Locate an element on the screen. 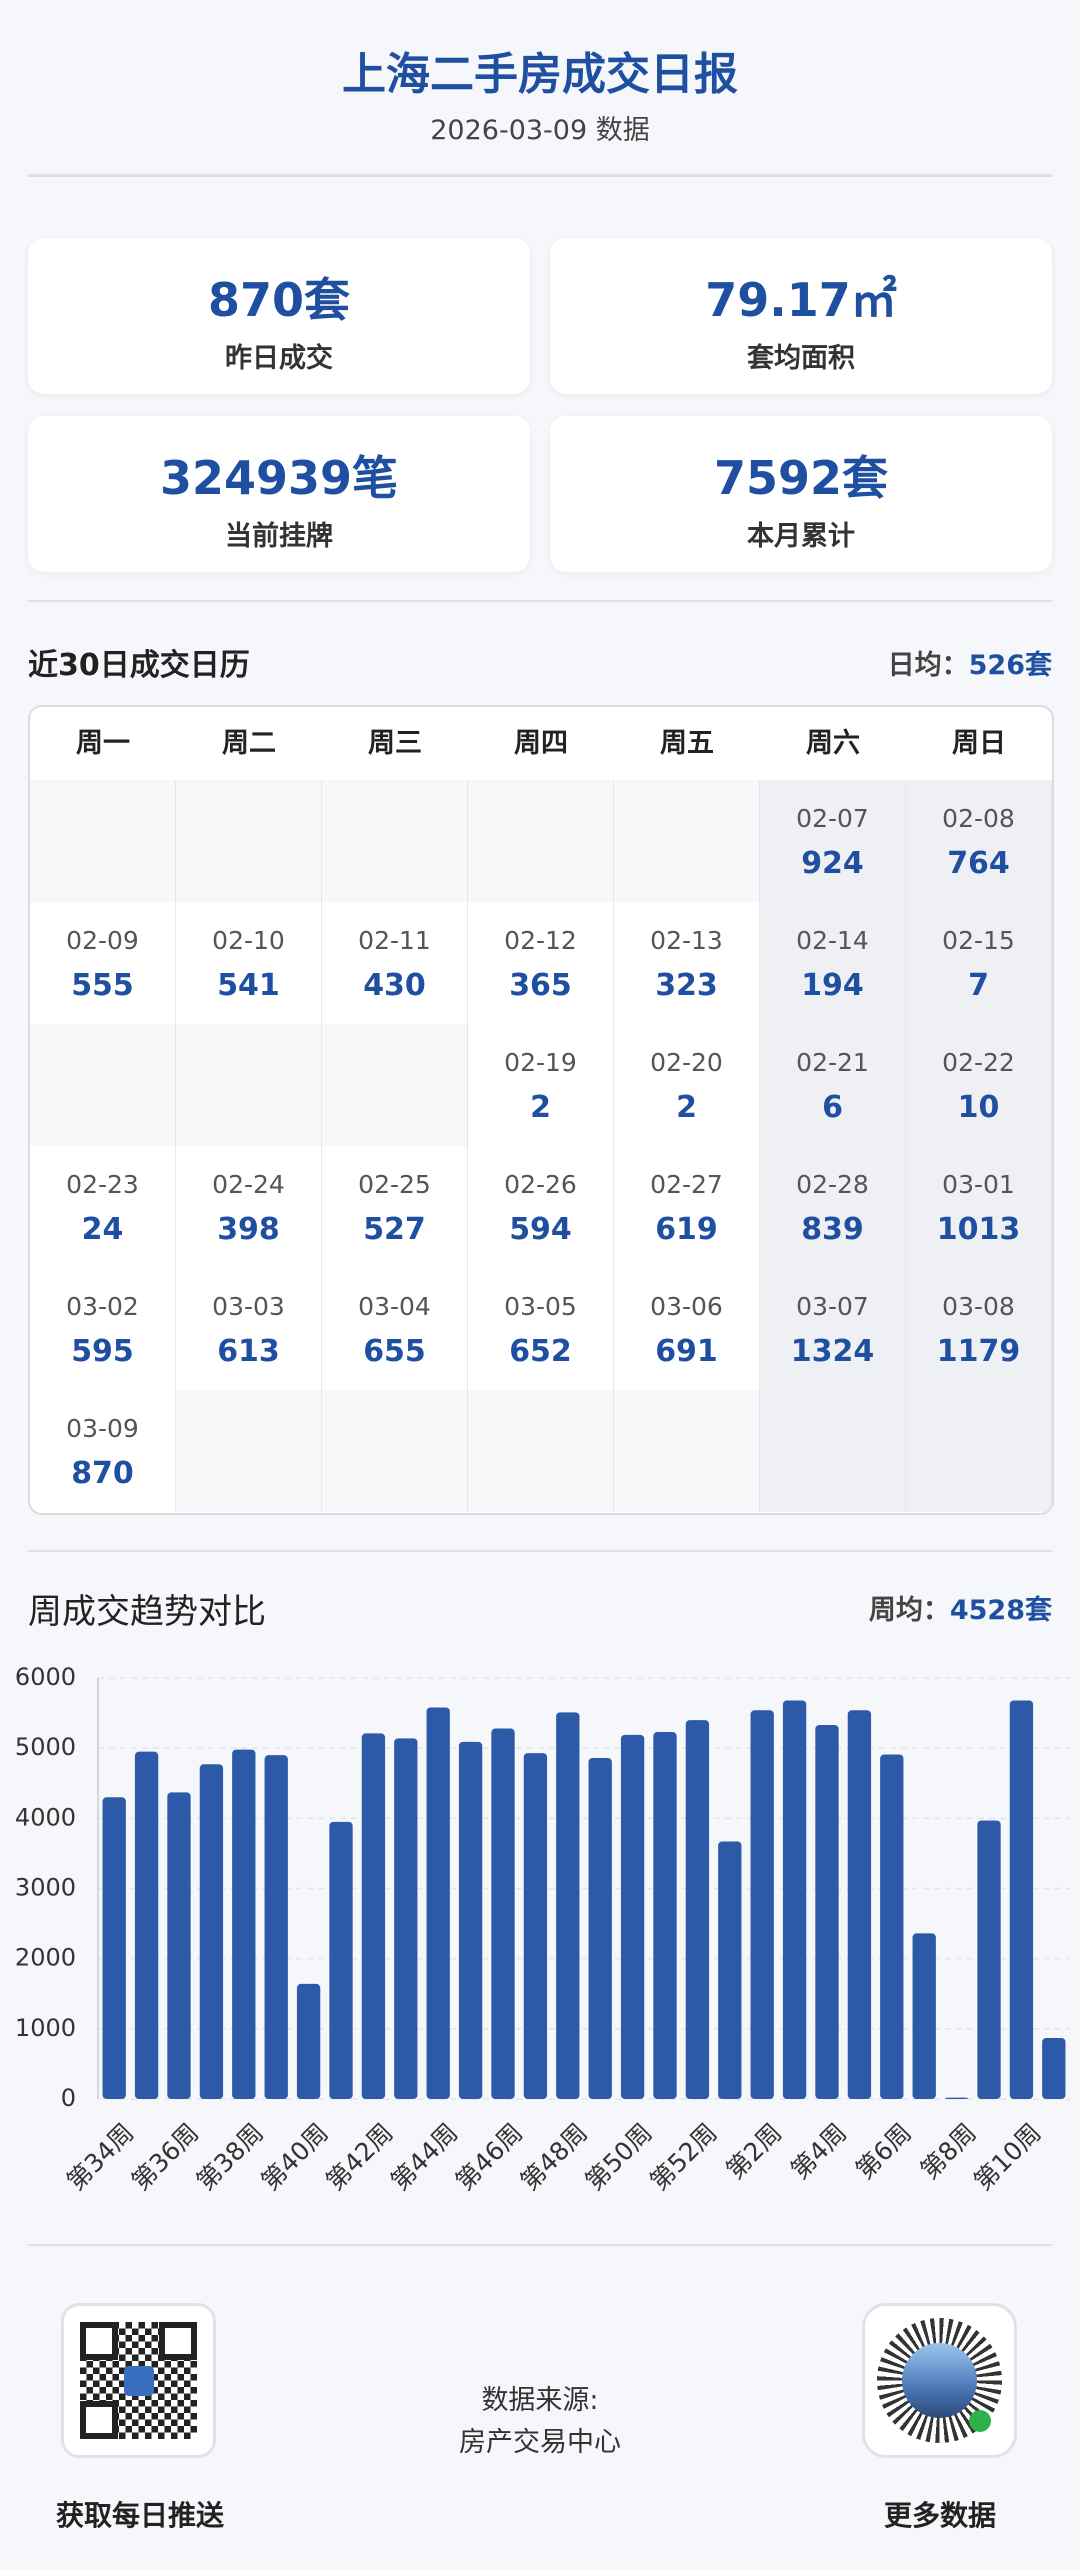  calendar-day: 02-13 323 is located at coordinates (687, 963).